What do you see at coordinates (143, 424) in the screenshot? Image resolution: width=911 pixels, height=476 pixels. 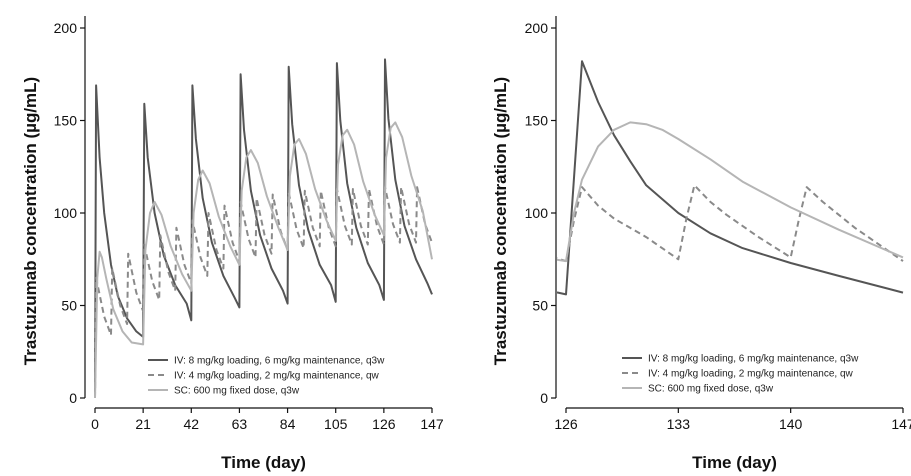 I see `x-tick-label: 21` at bounding box center [143, 424].